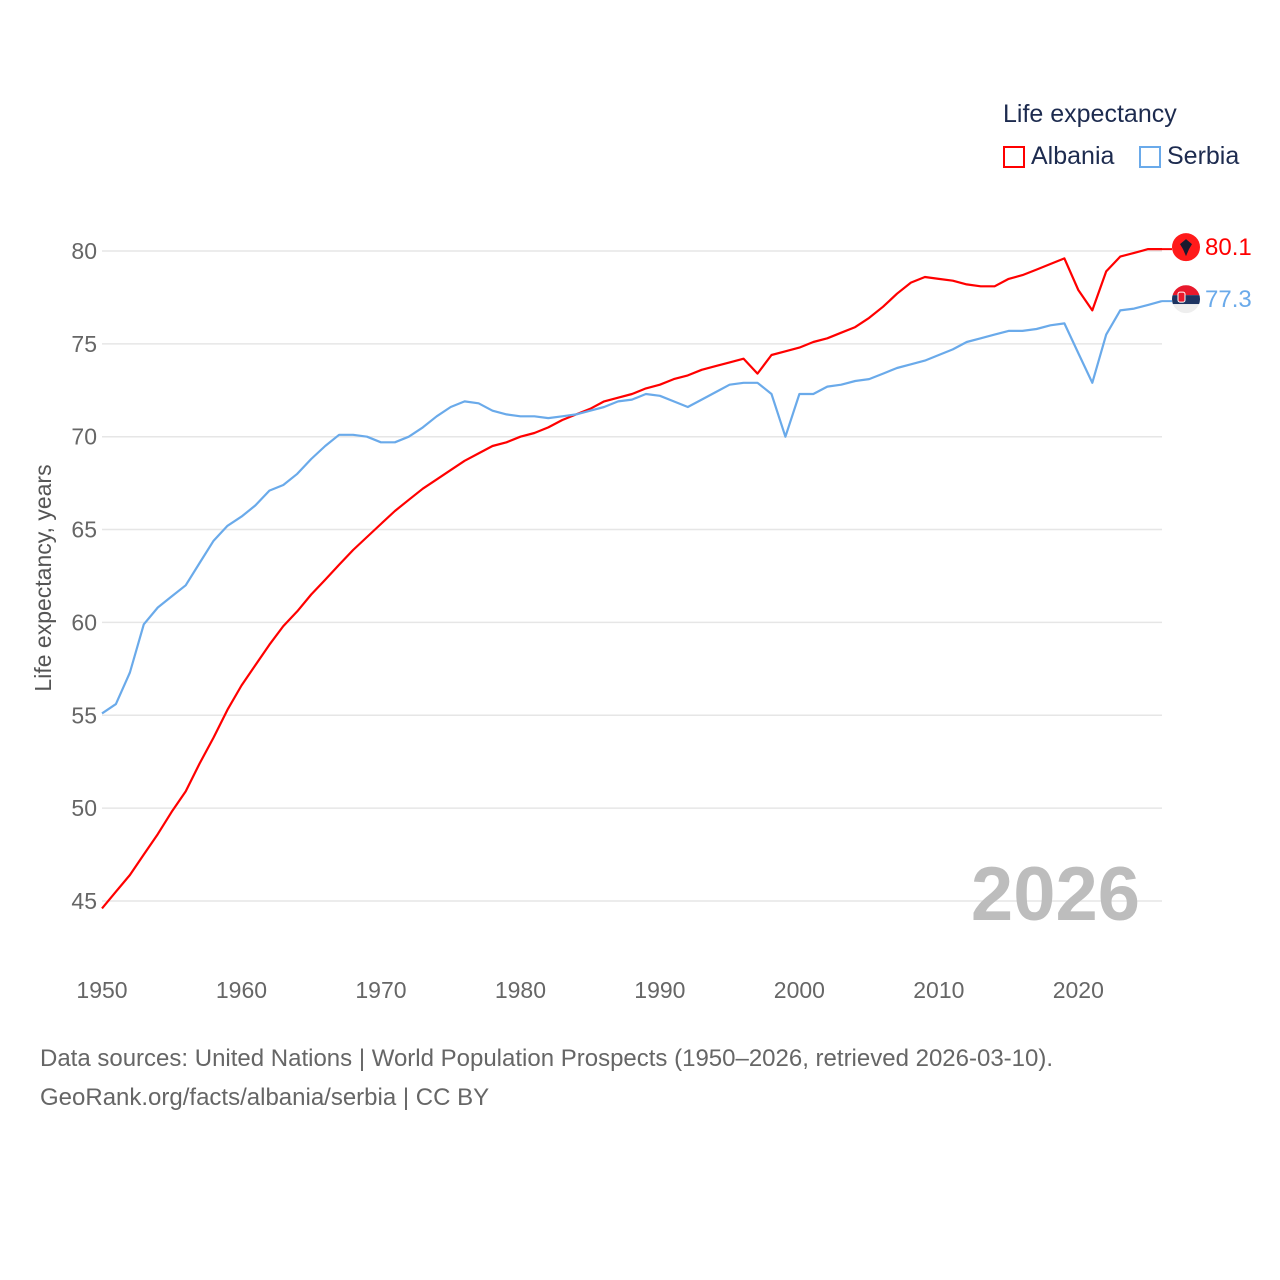 Image resolution: width=1280 pixels, height=1280 pixels. What do you see at coordinates (101, 990) in the screenshot?
I see `x-tick-label: 1950` at bounding box center [101, 990].